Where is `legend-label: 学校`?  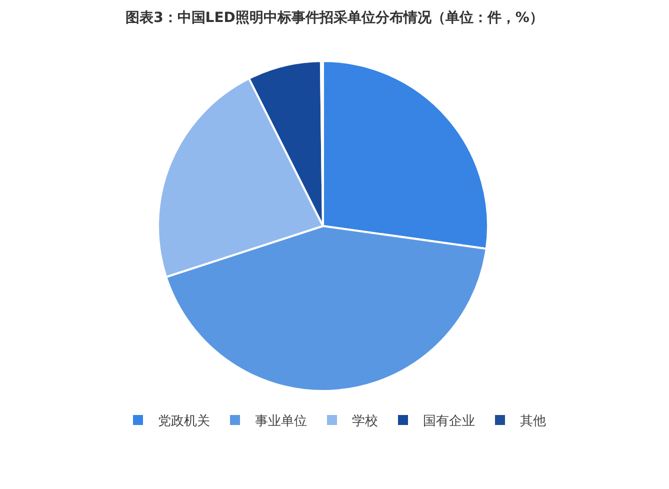 legend-label: 学校 is located at coordinates (365, 422).